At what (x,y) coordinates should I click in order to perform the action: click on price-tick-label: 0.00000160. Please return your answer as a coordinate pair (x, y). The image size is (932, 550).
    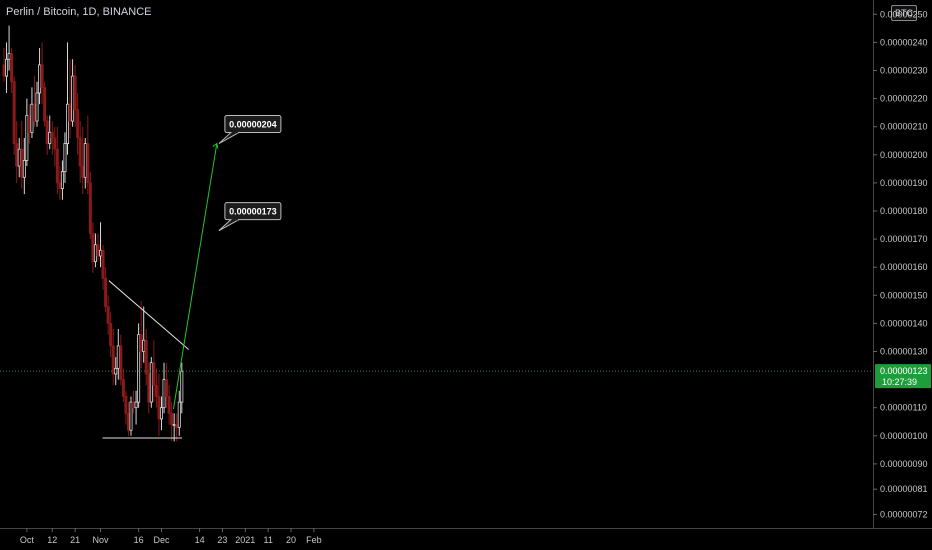
    Looking at the image, I should click on (904, 267).